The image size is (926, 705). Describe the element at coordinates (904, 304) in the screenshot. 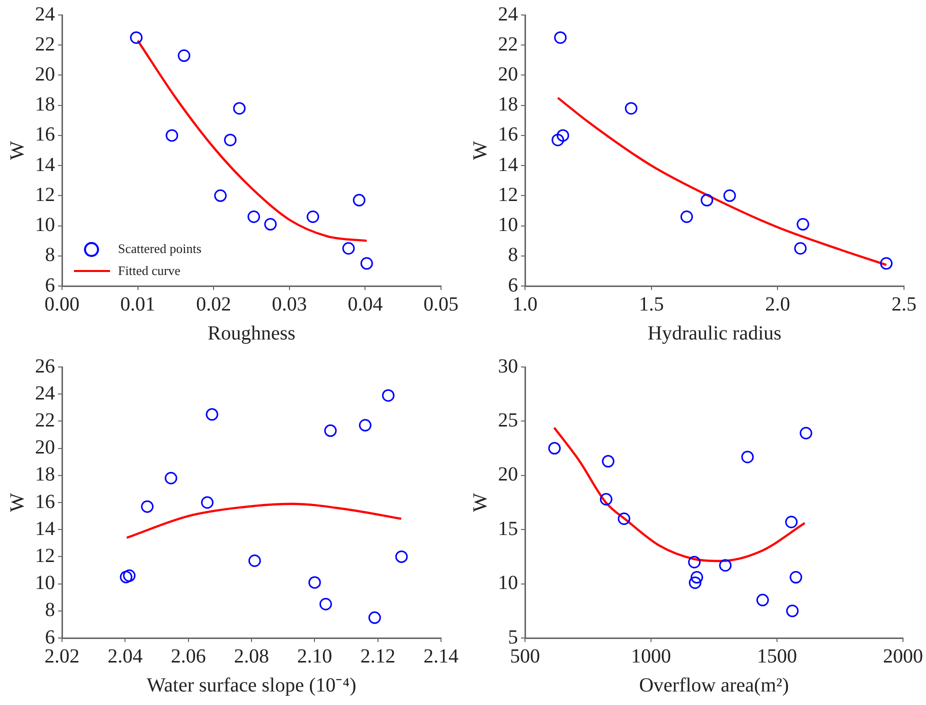

I see `x-tick-label: 2.5` at that location.